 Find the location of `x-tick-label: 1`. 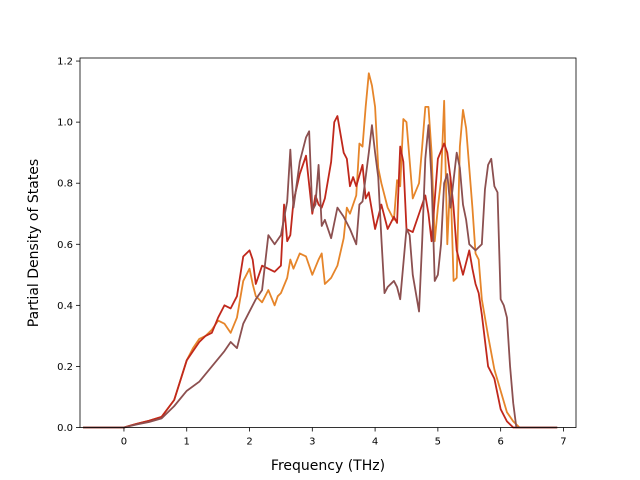

x-tick-label: 1 is located at coordinates (187, 442).